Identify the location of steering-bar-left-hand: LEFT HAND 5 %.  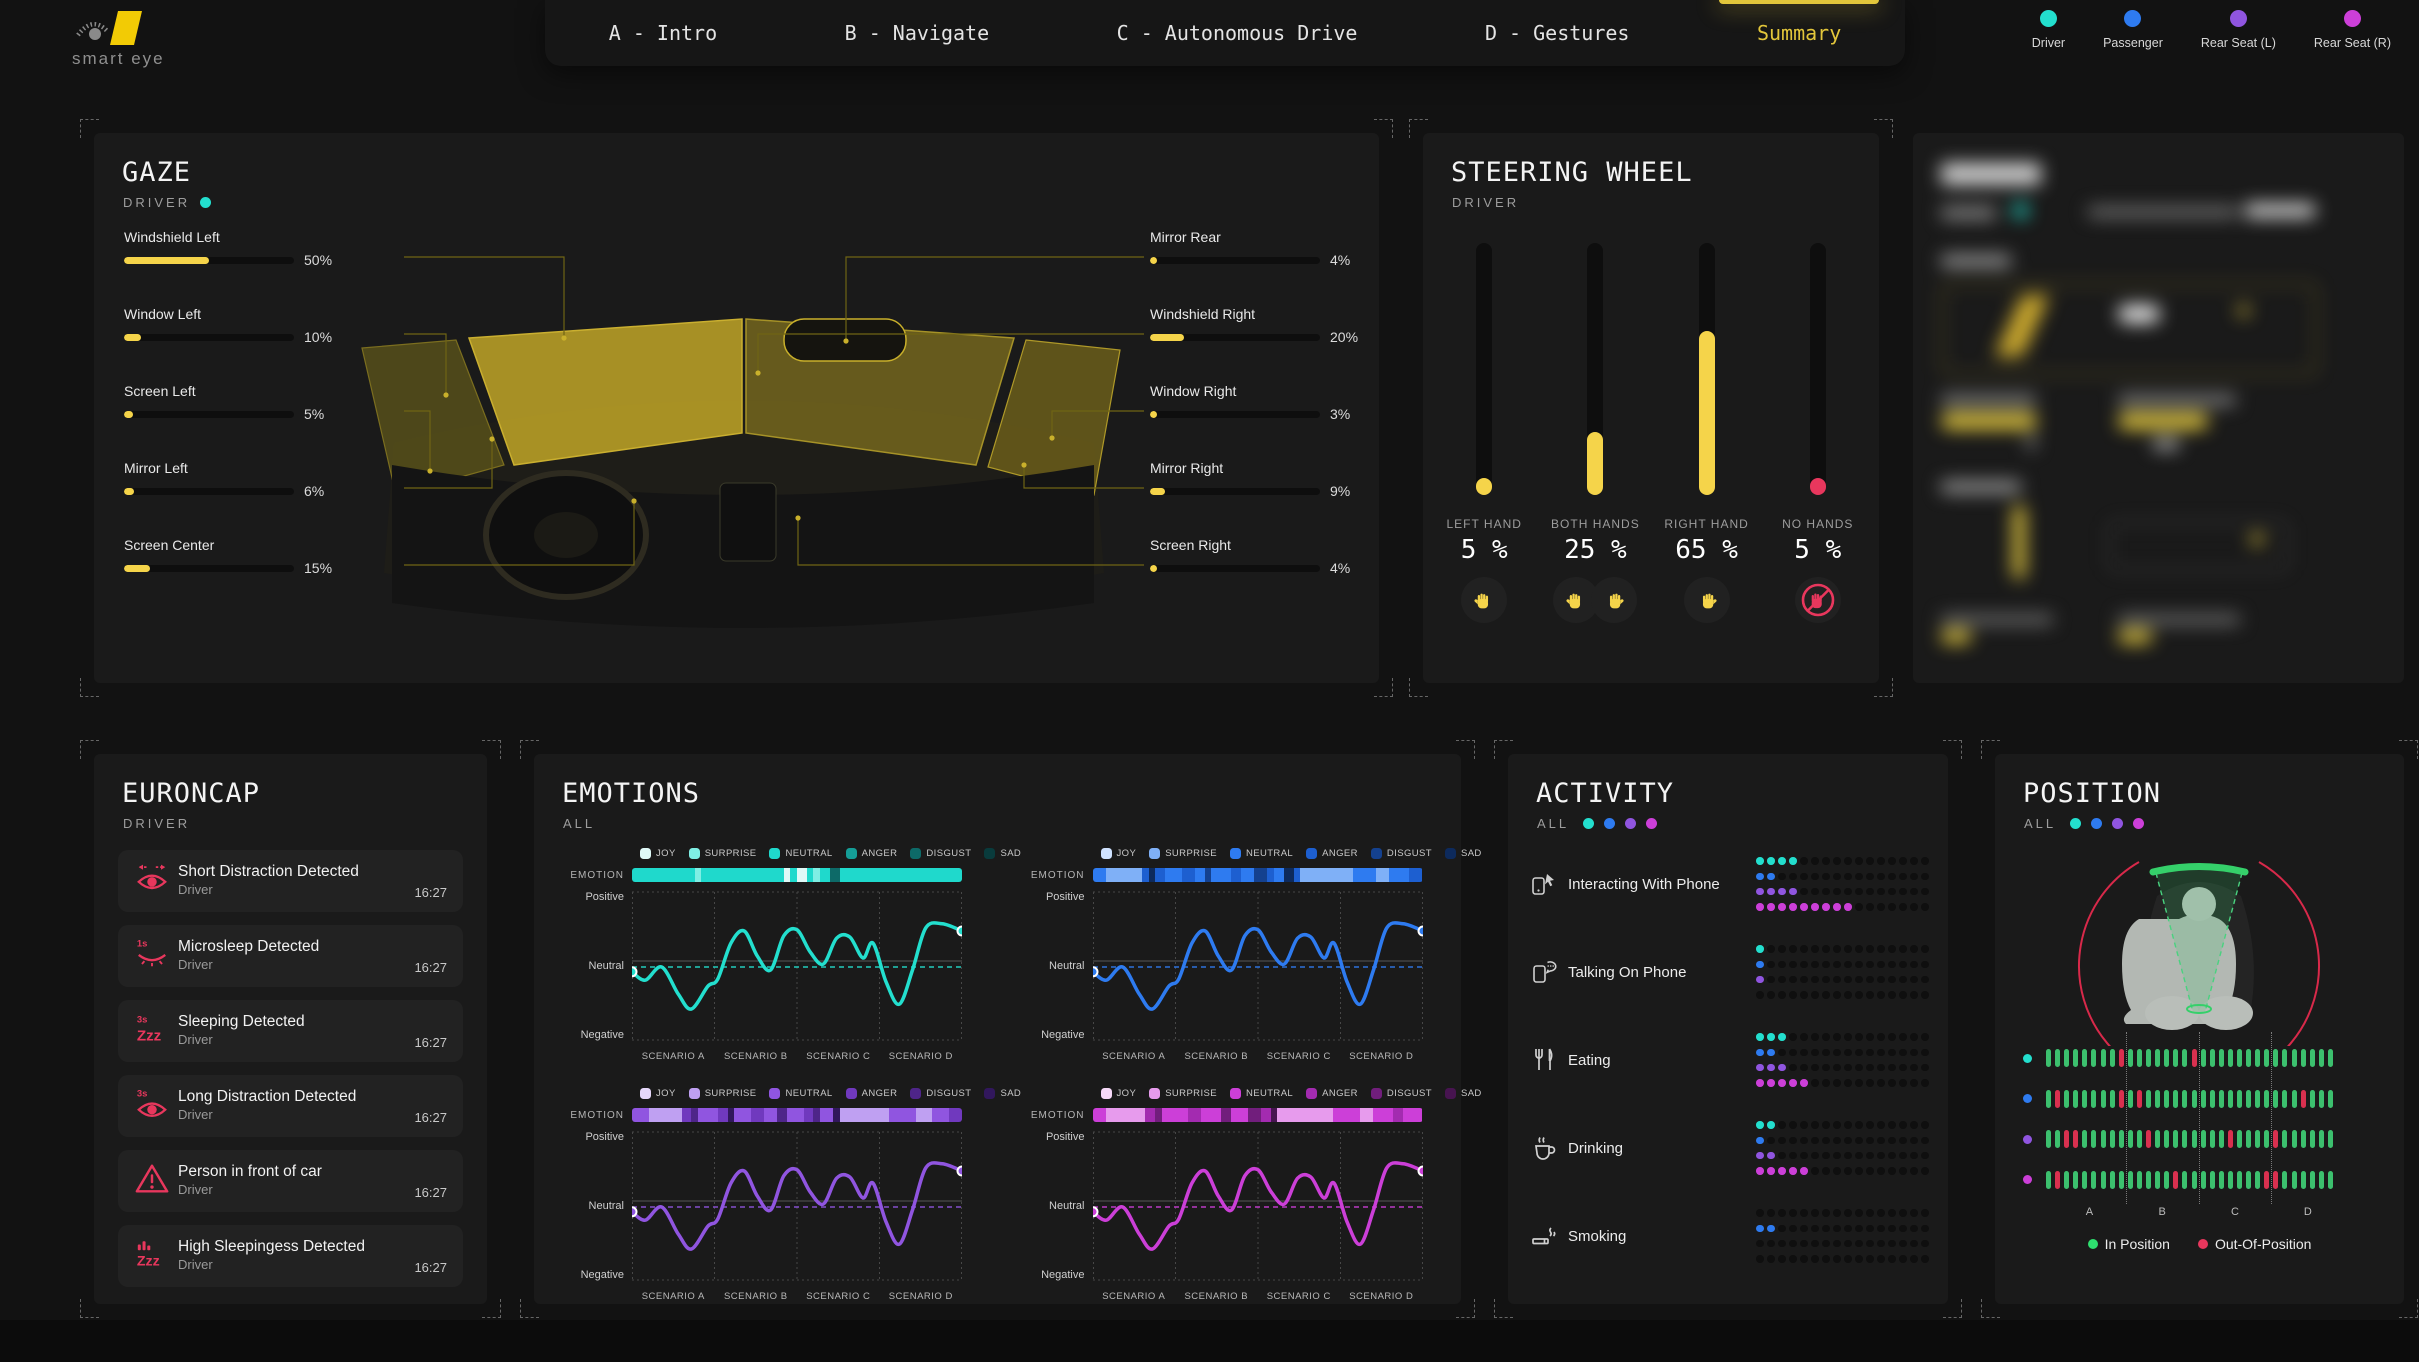
(1484, 433).